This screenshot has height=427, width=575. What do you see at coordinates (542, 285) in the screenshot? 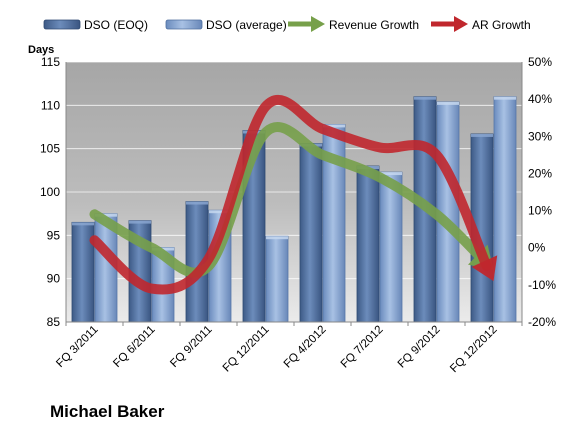
I see `y-axis-right-tick-label: -10%` at bounding box center [542, 285].